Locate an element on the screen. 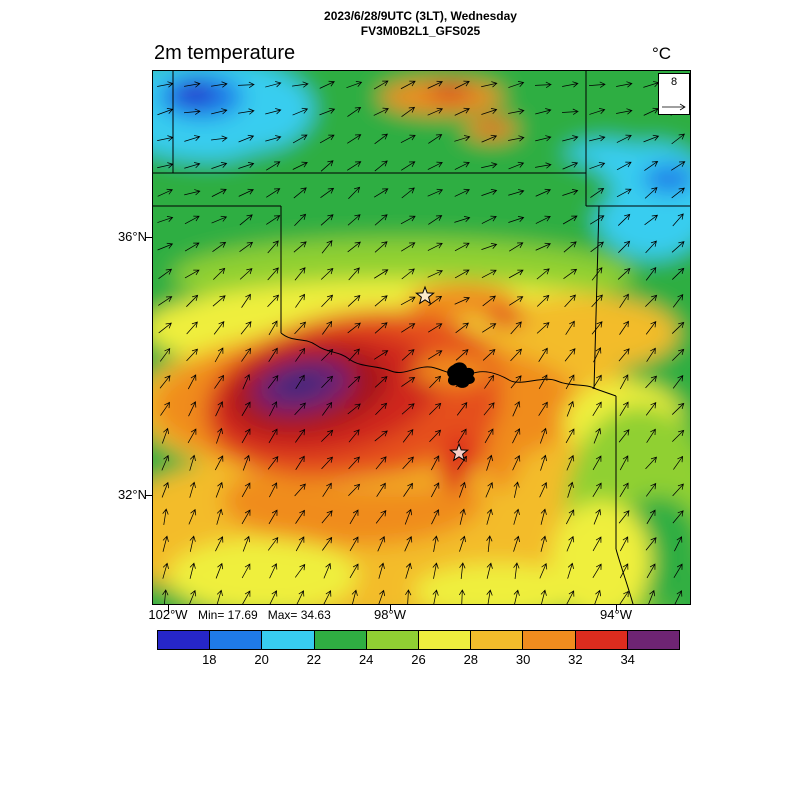 This screenshot has width=800, height=800. border-line is located at coordinates (596, 297).